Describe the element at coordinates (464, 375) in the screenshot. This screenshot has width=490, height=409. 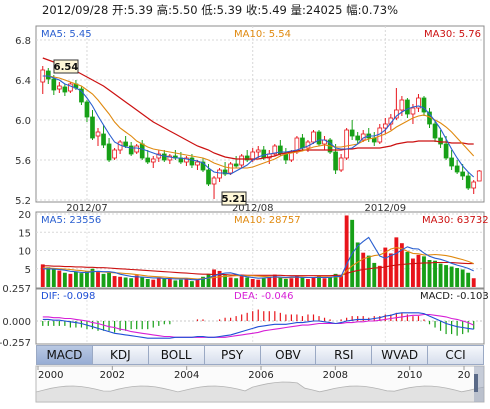
I see `navigator-year-label: 20` at that location.